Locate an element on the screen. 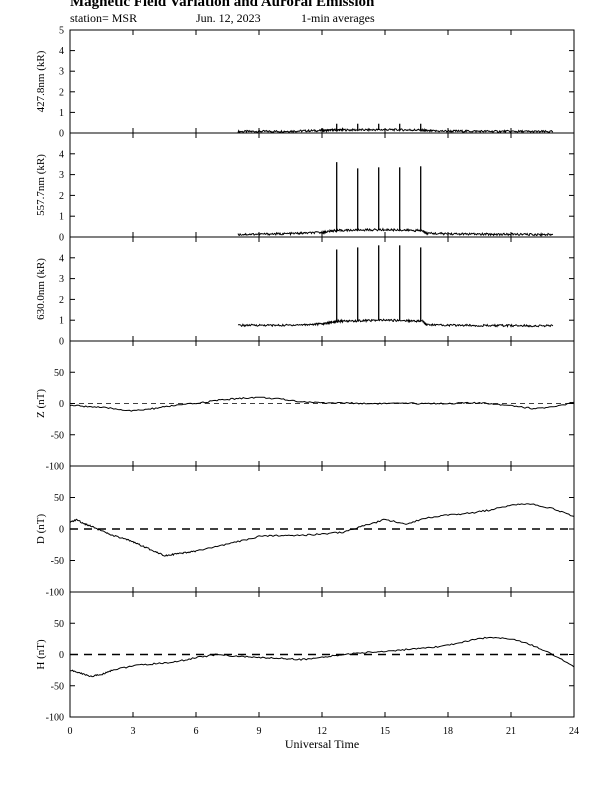  x-tick-label-3: 9 is located at coordinates (259, 731).